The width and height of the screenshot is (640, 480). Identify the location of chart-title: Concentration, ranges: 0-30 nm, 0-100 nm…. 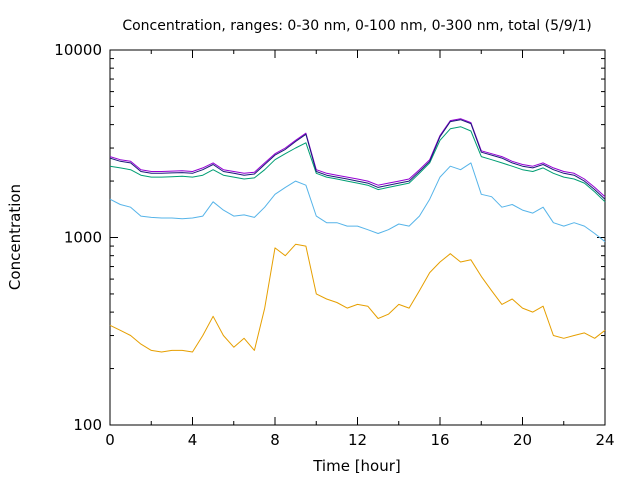
(356, 26).